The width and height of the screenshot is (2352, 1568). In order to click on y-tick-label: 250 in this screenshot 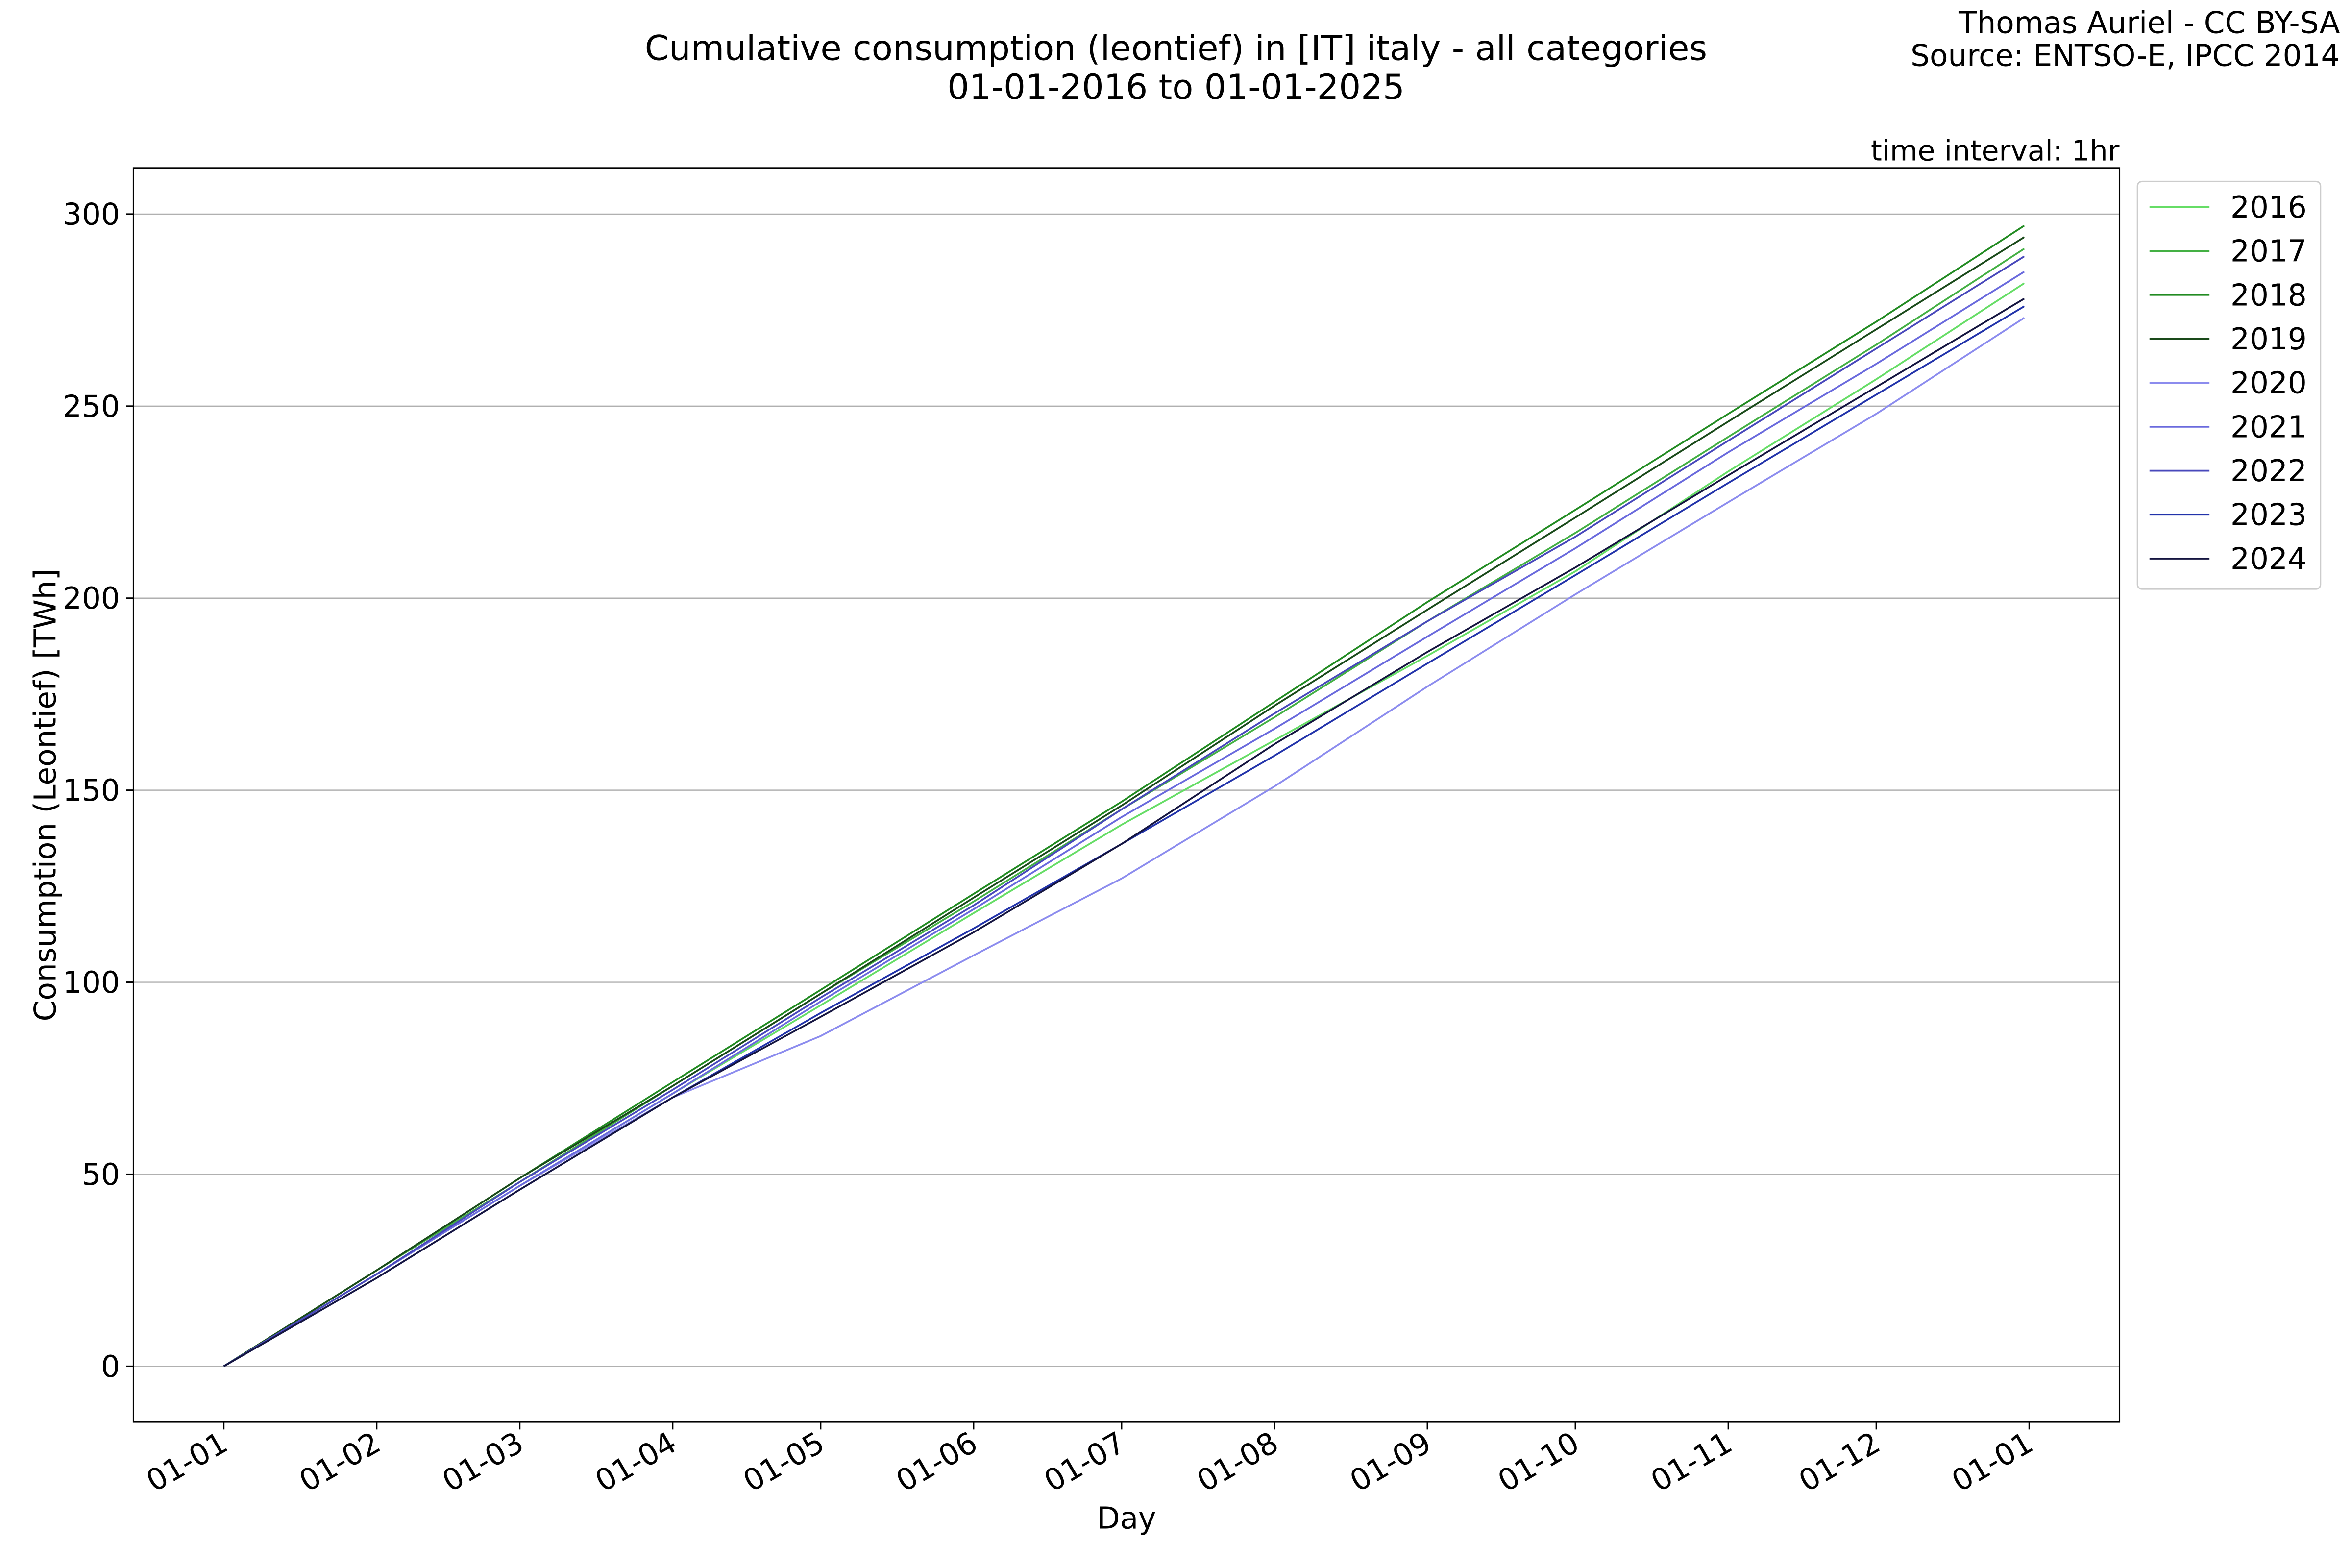, I will do `click(91, 406)`.